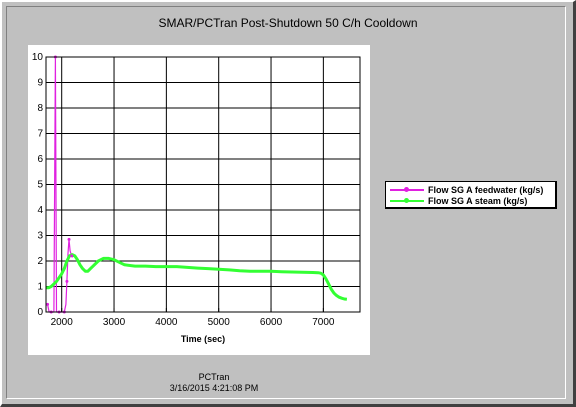 The width and height of the screenshot is (576, 407). What do you see at coordinates (271, 322) in the screenshot?
I see `x-tick-label: 6000` at bounding box center [271, 322].